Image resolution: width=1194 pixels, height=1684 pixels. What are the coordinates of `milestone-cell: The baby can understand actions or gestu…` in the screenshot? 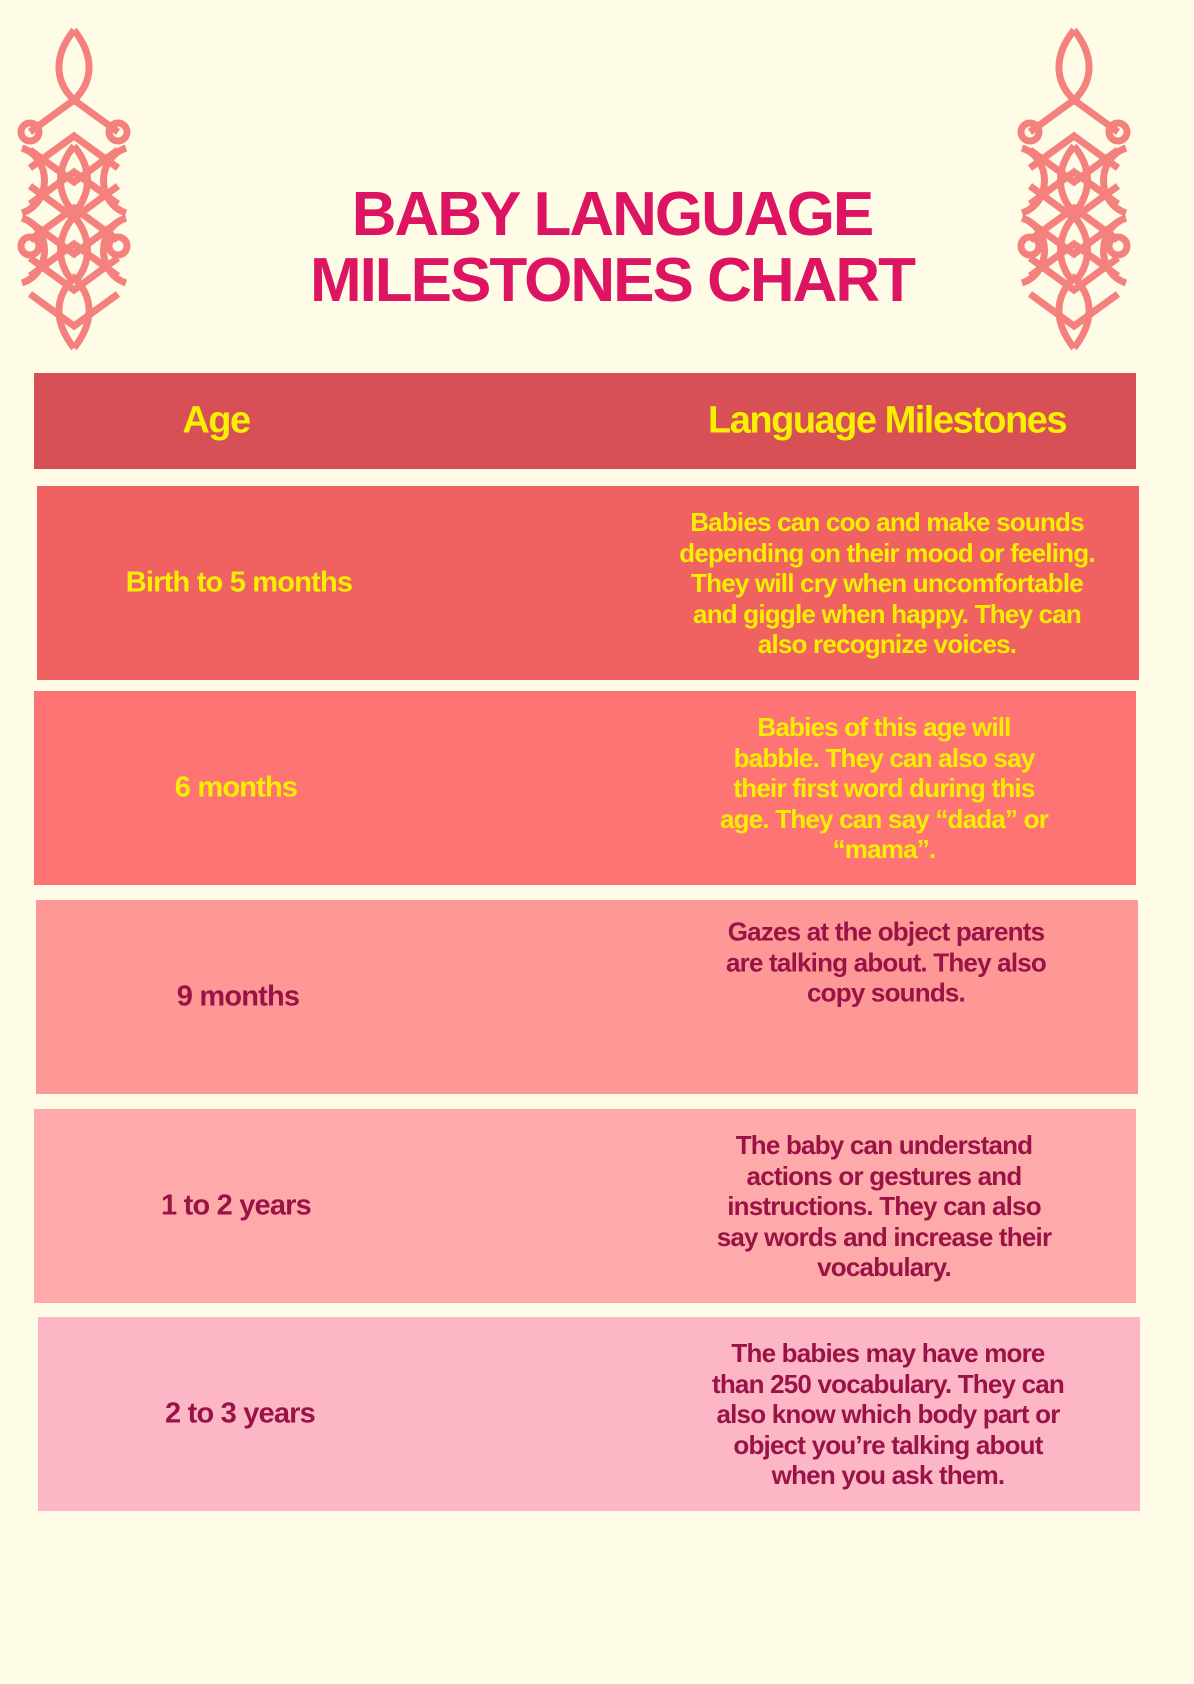 It's located at (884, 1205).